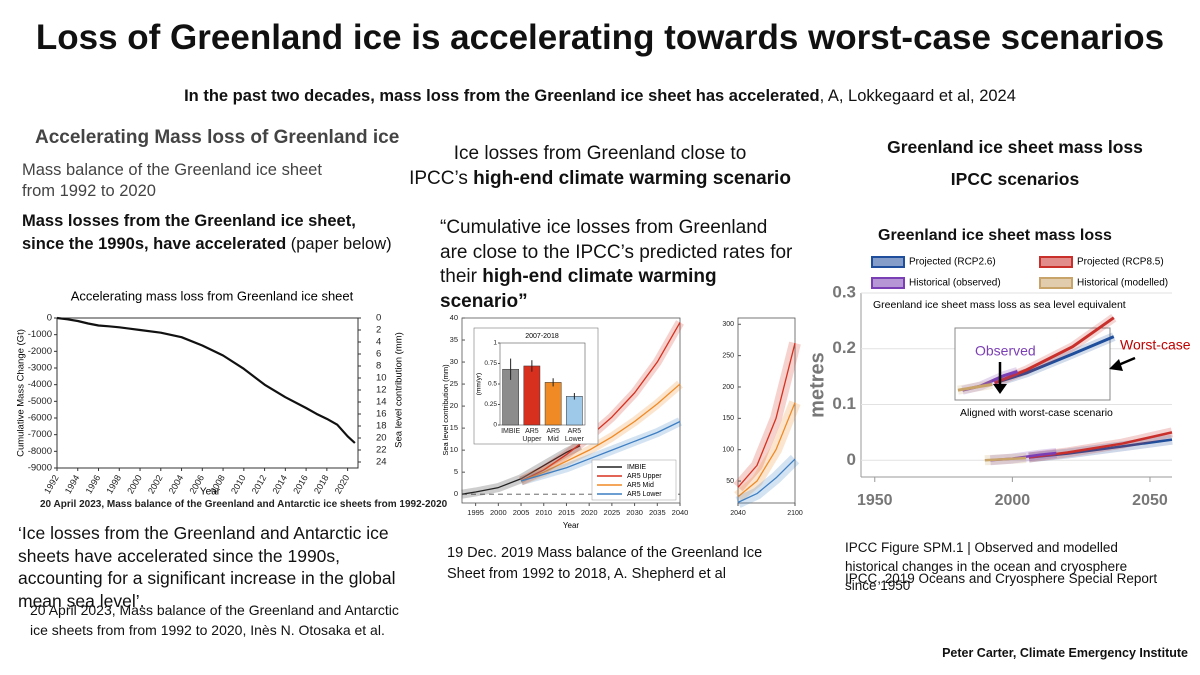 This screenshot has width=1200, height=675. I want to click on y-tick-label: 35, so click(454, 339).